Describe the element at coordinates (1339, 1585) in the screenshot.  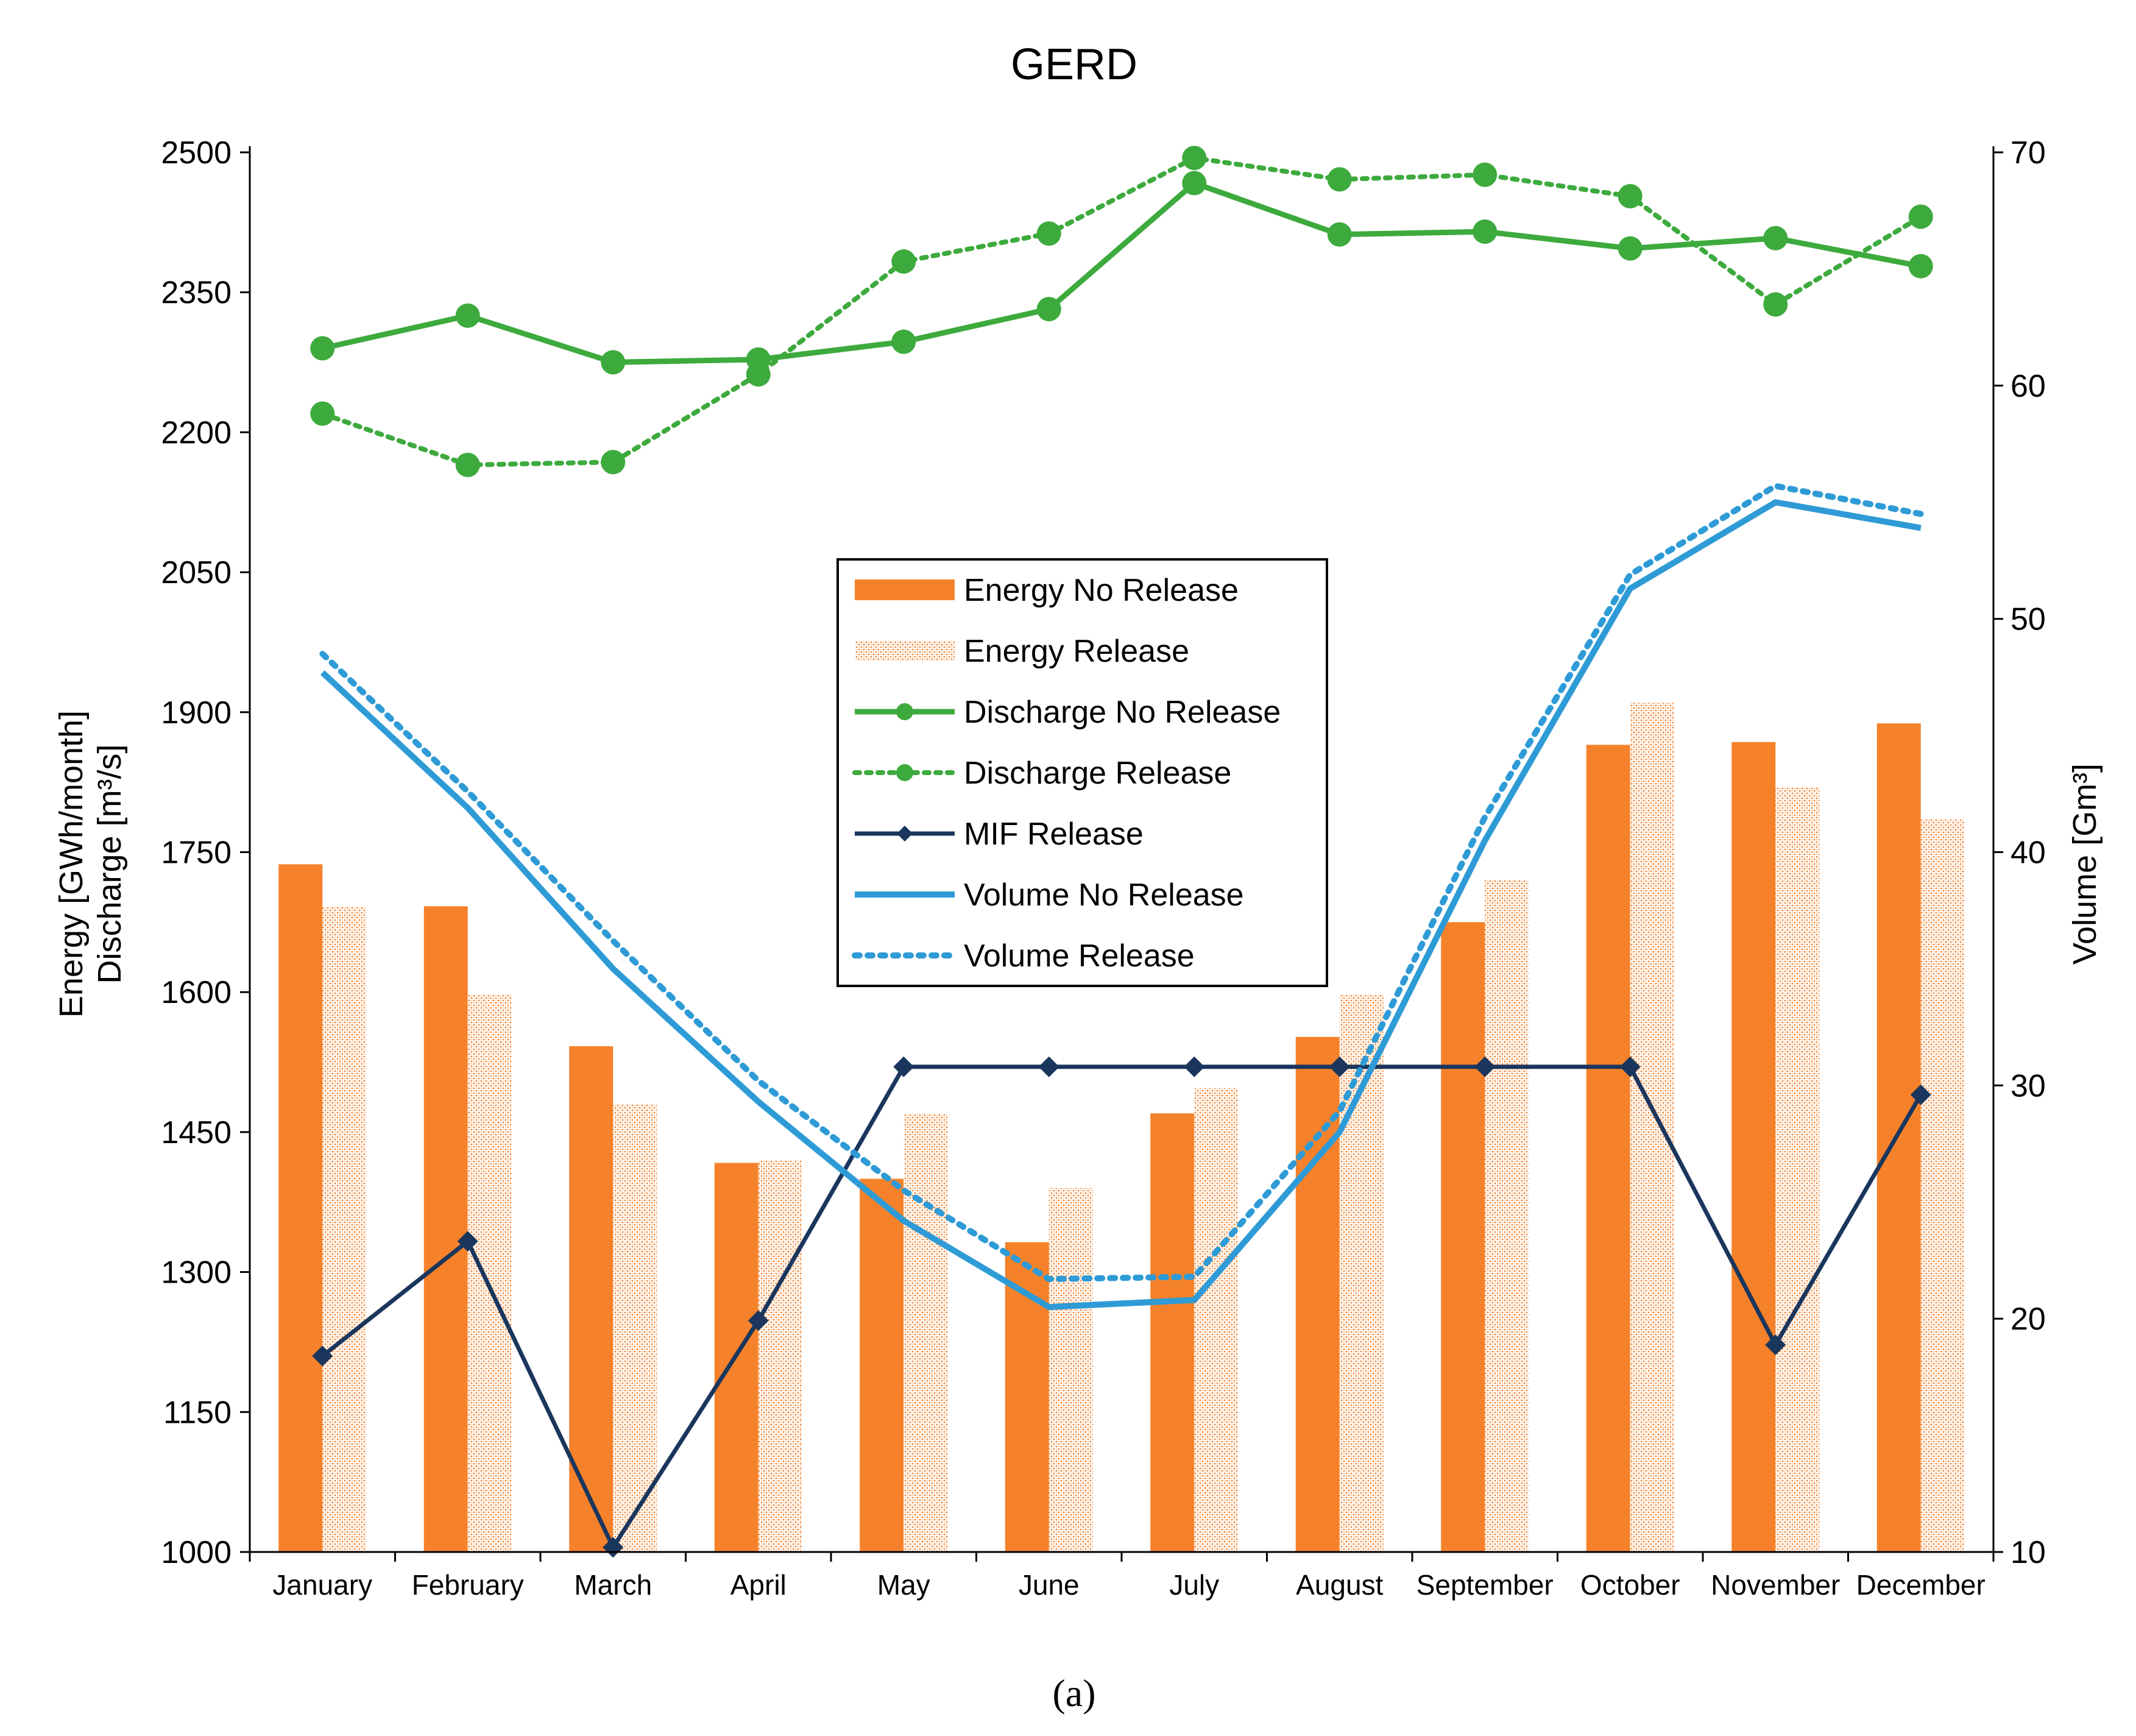
I see `x-tick-label-august: August` at that location.